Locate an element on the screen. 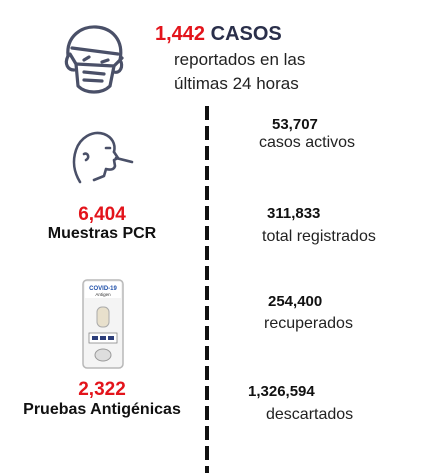 This screenshot has width=425, height=473. stat-value: 254,400 is located at coordinates (295, 301).